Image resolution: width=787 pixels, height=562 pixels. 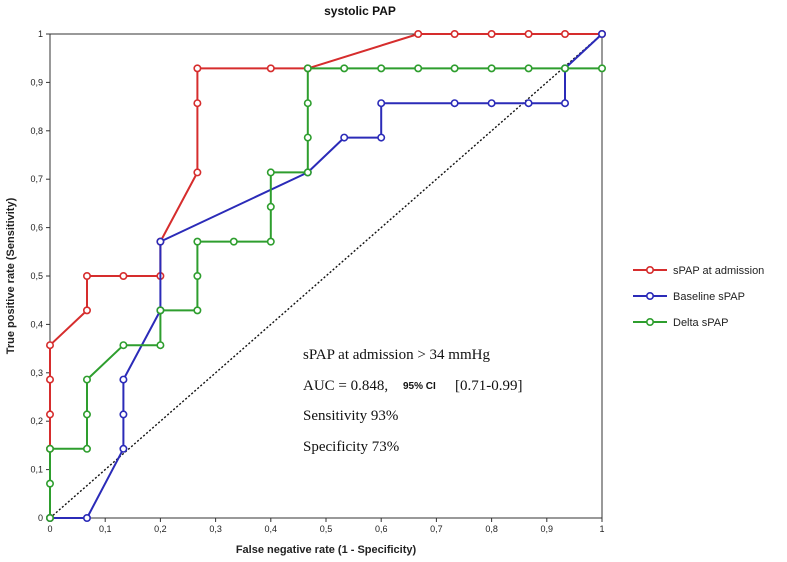 I want to click on y-axis-title: True positive rate (Sensitivity), so click(x=11, y=275).